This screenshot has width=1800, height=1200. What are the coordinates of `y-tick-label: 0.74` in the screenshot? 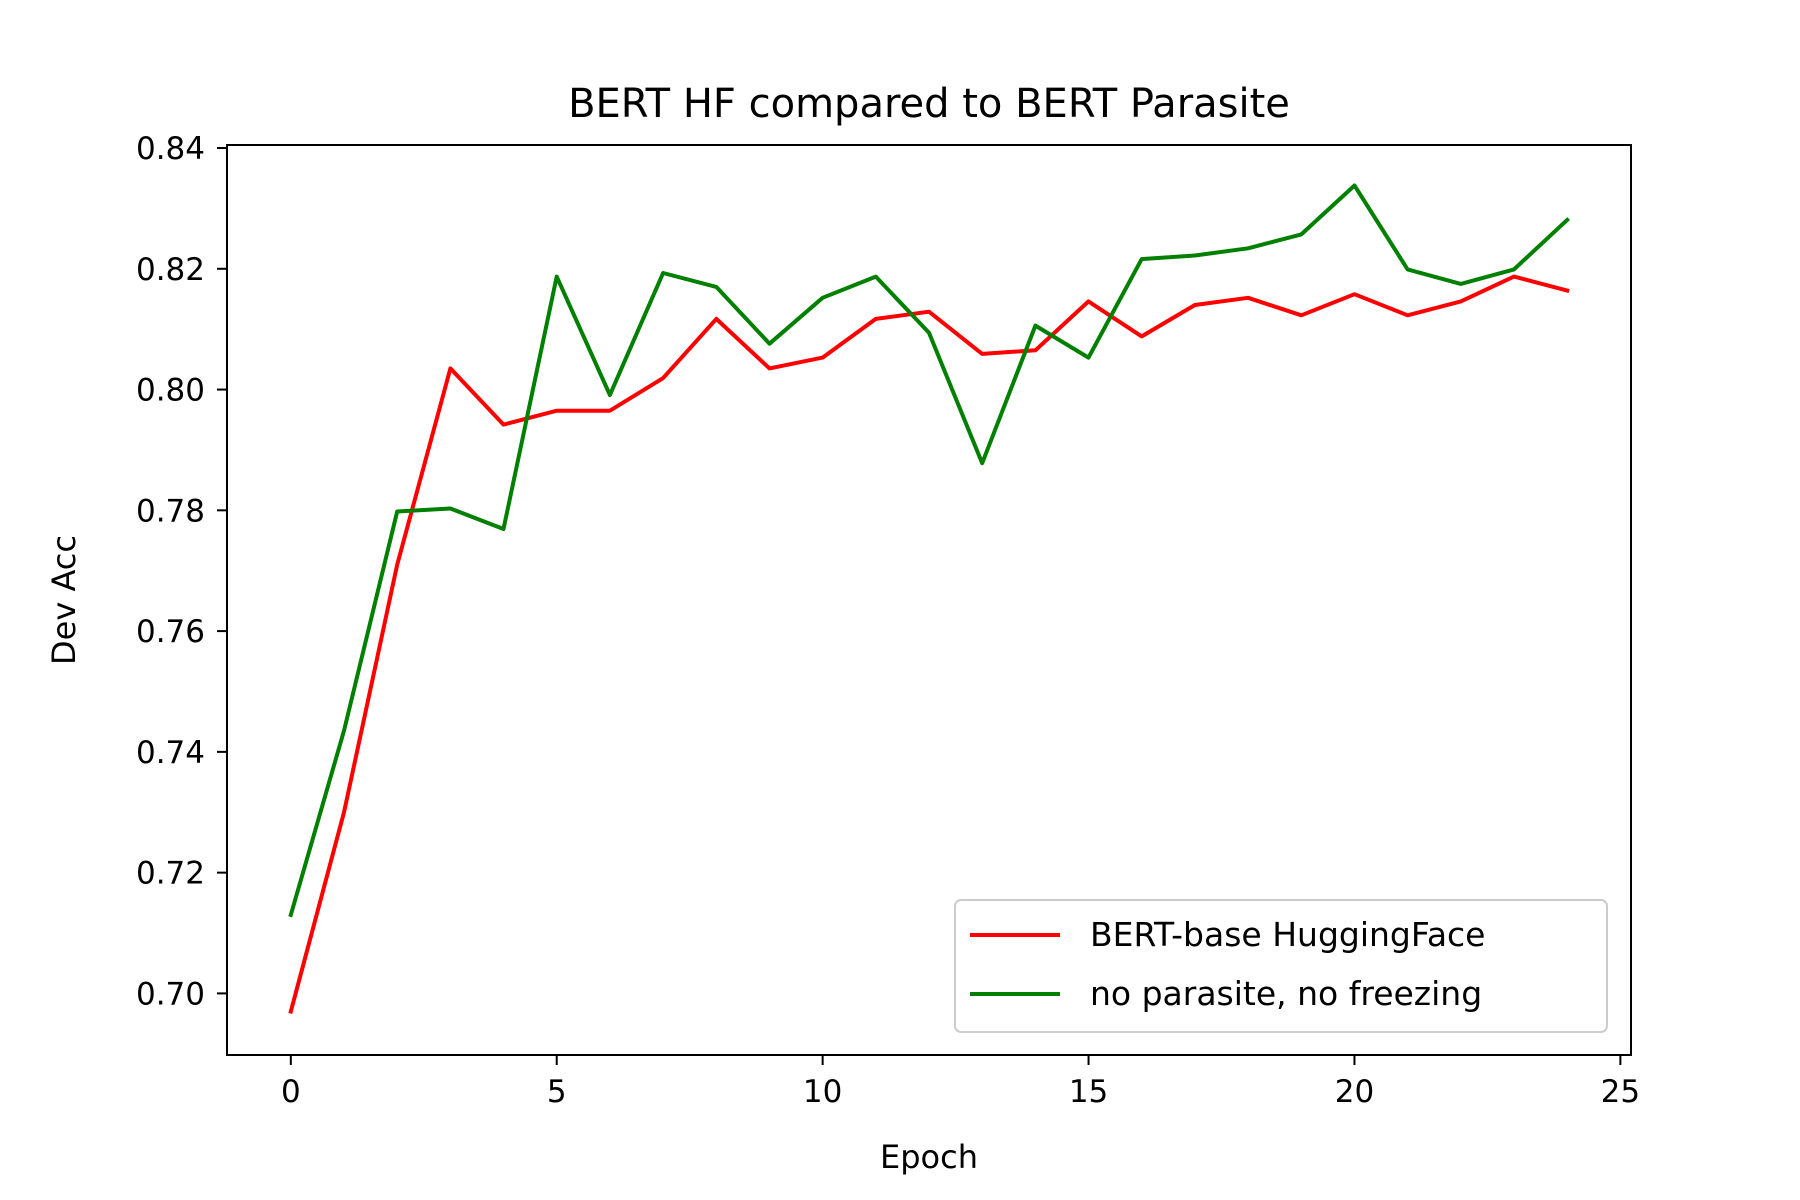 It's located at (170, 753).